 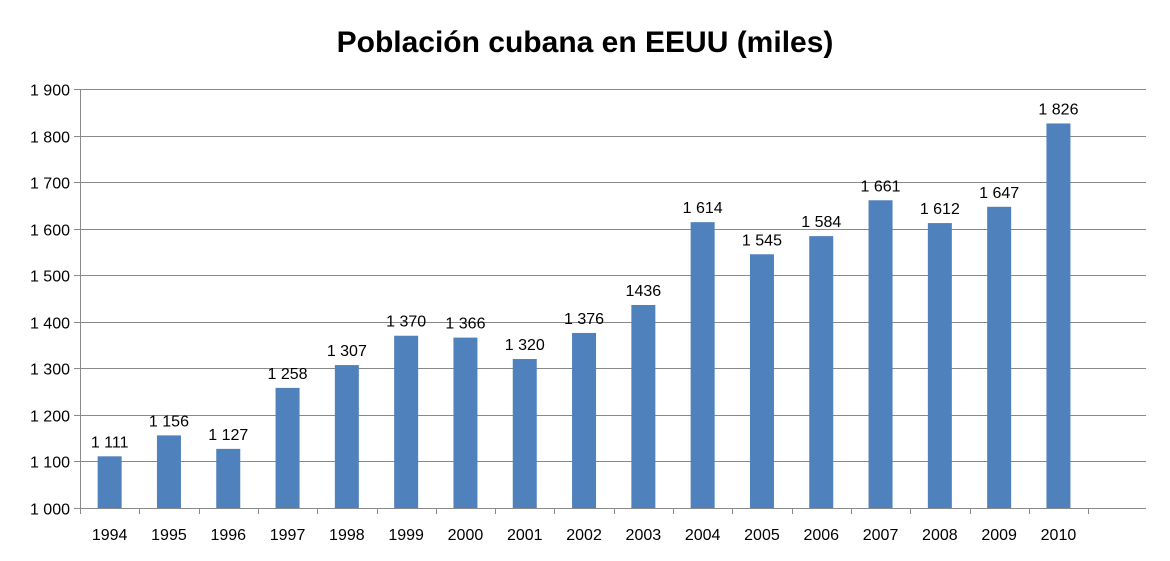 I want to click on data-label-2007: 1 661, so click(x=881, y=186).